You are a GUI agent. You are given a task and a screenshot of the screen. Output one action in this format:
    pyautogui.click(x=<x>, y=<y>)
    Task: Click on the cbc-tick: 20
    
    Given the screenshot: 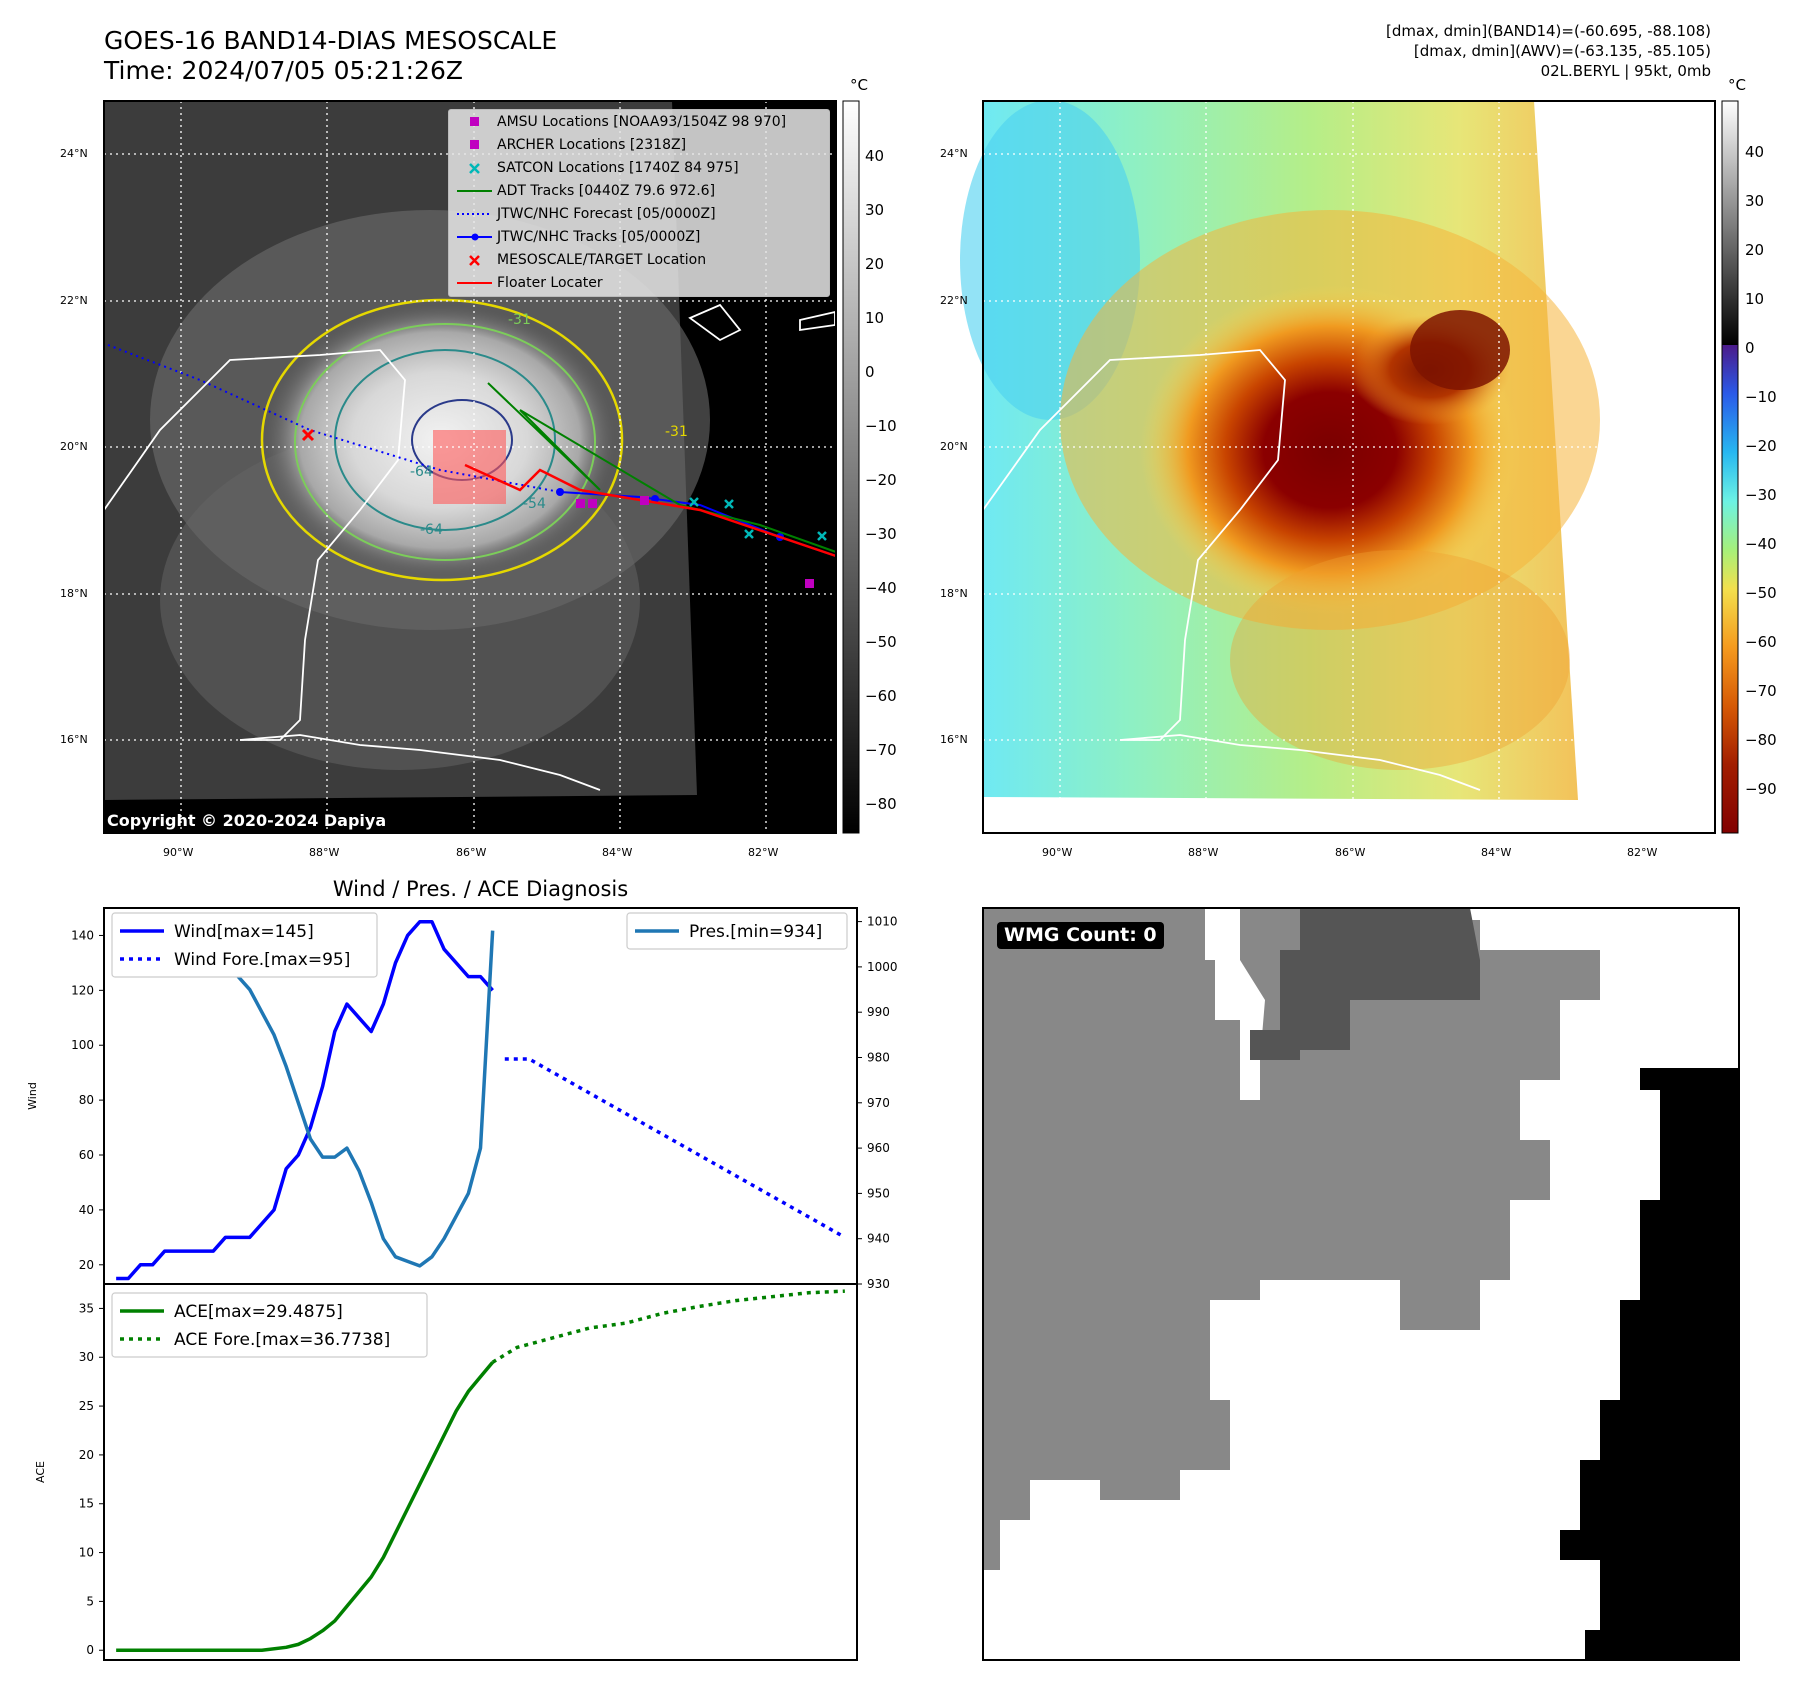 What is the action you would take?
    pyautogui.click(x=1755, y=250)
    